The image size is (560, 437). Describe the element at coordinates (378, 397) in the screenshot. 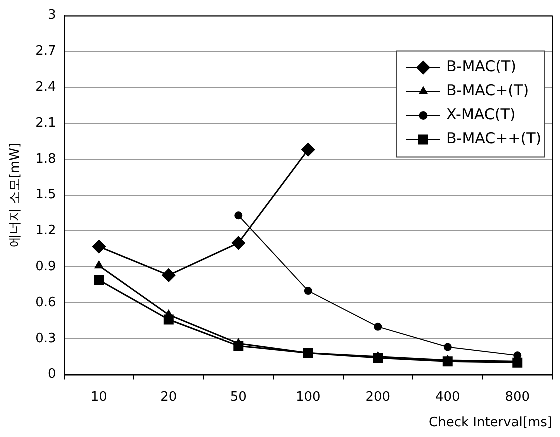

I see `x-tick-label: 200` at that location.